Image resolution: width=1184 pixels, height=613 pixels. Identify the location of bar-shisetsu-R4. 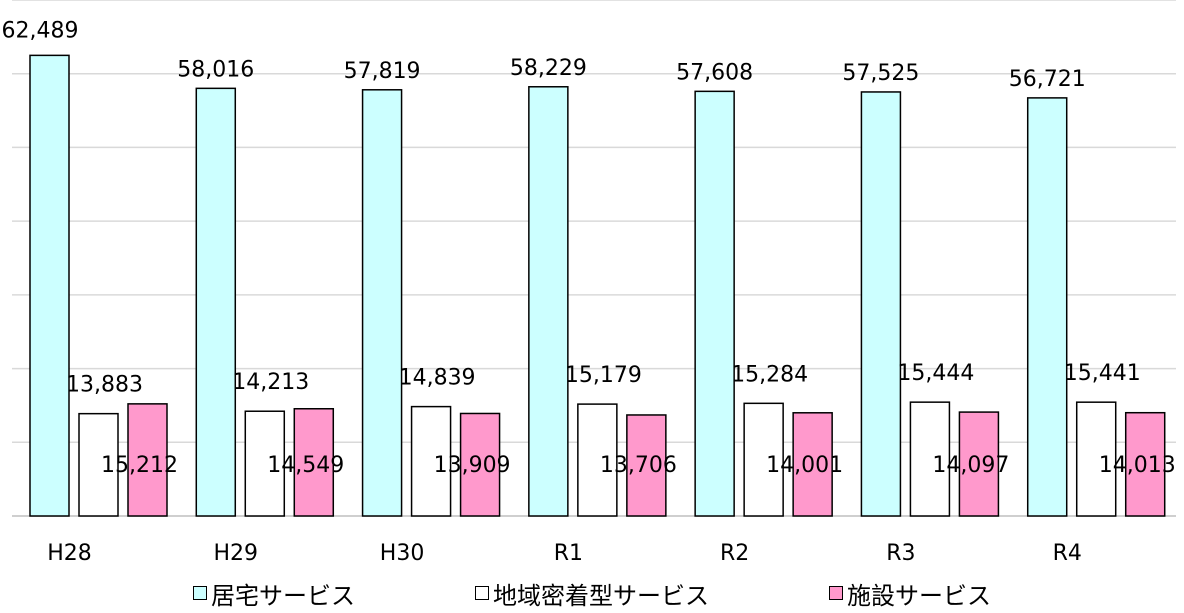
(1145, 464).